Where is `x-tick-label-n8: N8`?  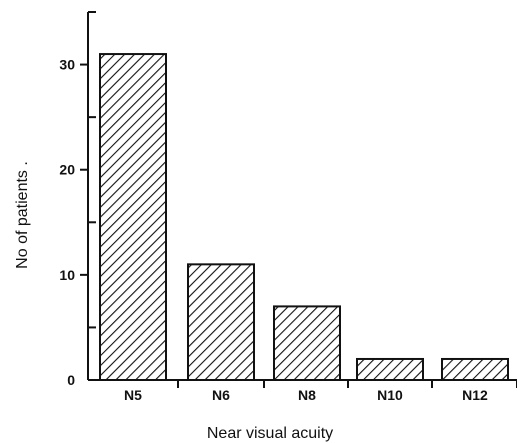 x-tick-label-n8: N8 is located at coordinates (307, 395).